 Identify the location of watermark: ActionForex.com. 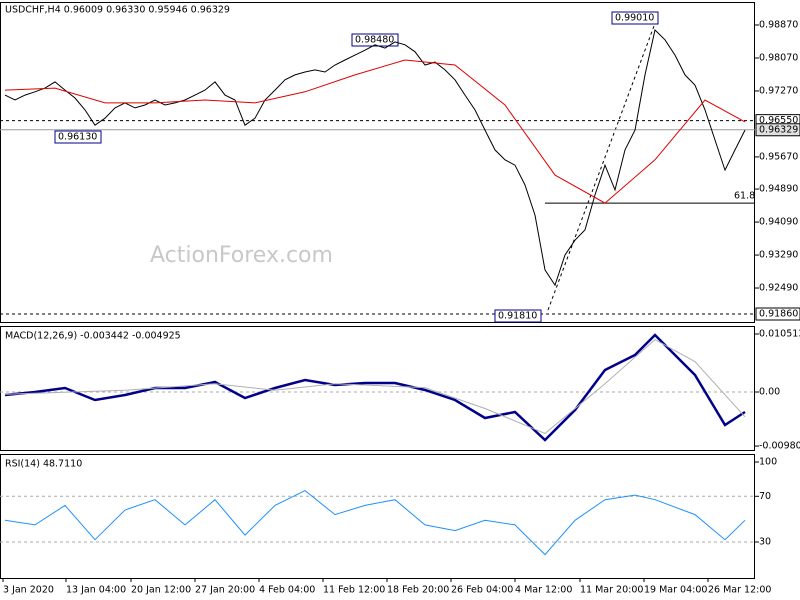
(241, 255).